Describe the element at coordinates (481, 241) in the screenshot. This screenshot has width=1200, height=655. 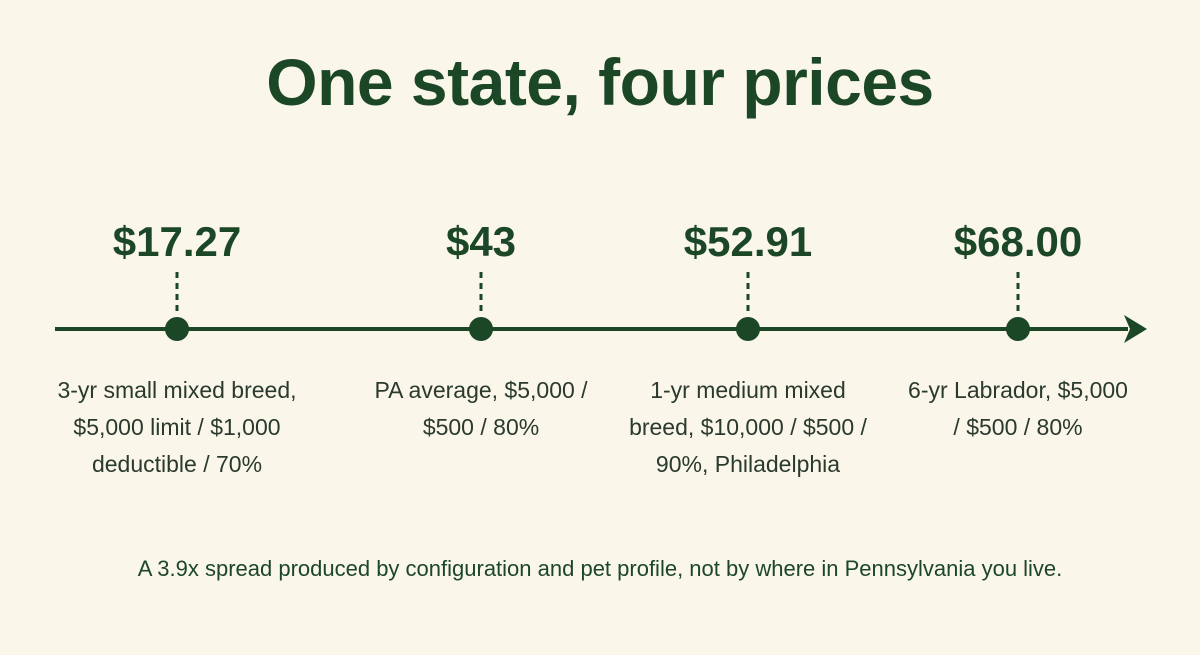
I see `point-2-price: $43` at that location.